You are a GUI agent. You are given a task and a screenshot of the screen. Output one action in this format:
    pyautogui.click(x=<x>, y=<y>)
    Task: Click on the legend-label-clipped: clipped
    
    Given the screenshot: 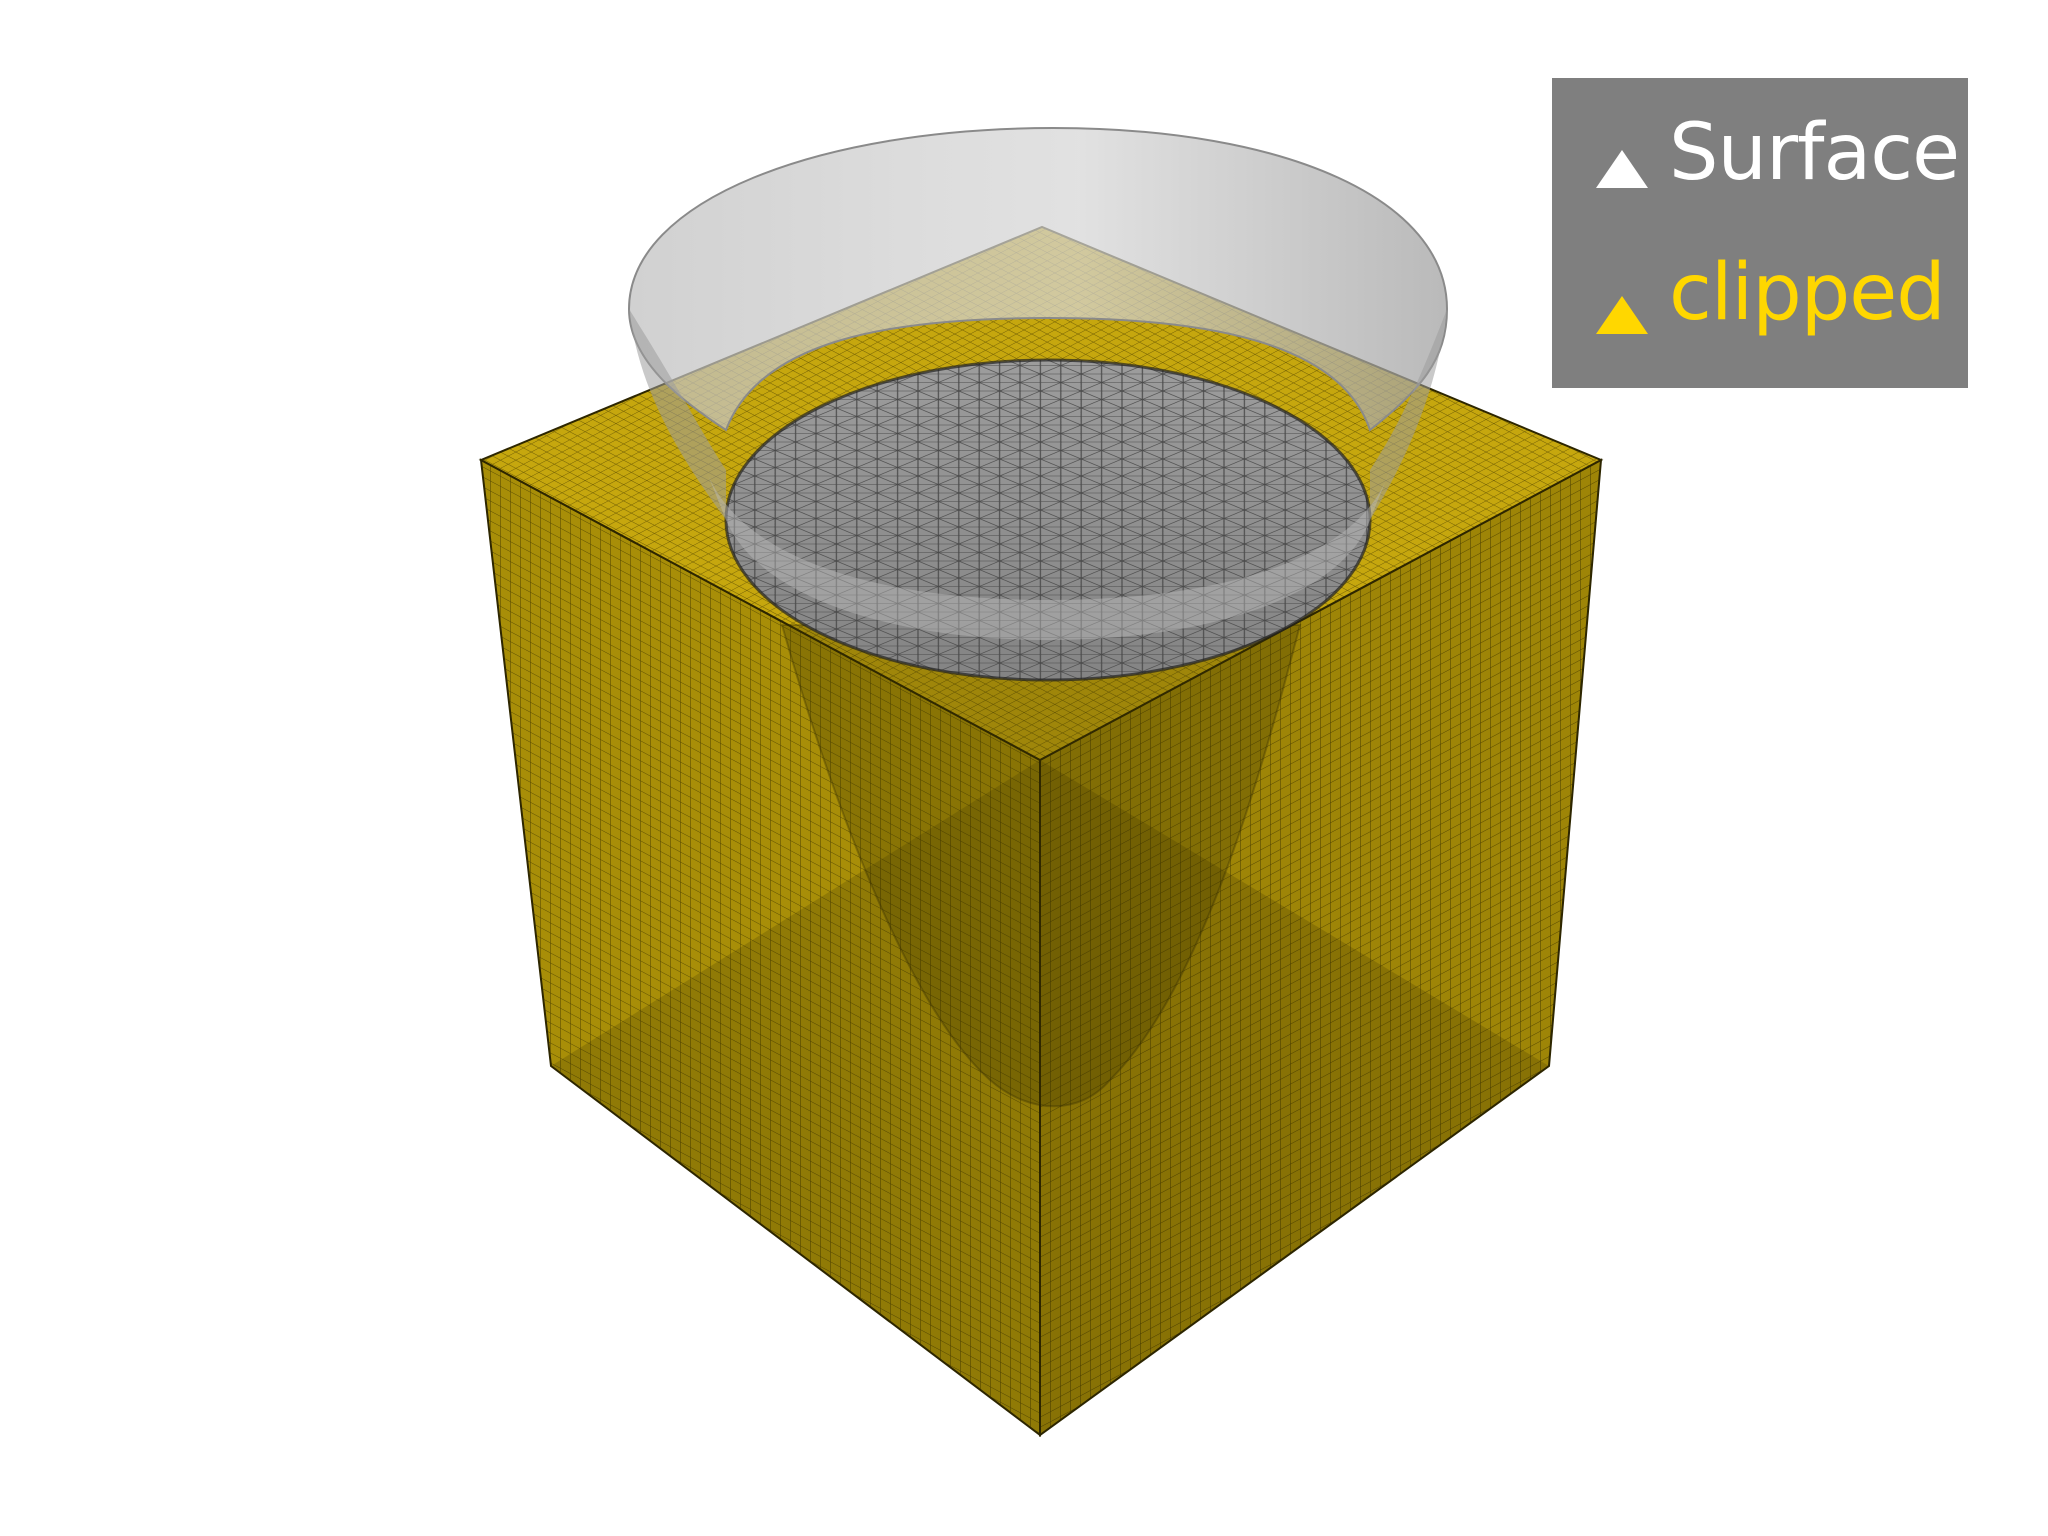 What is the action you would take?
    pyautogui.click(x=1807, y=293)
    